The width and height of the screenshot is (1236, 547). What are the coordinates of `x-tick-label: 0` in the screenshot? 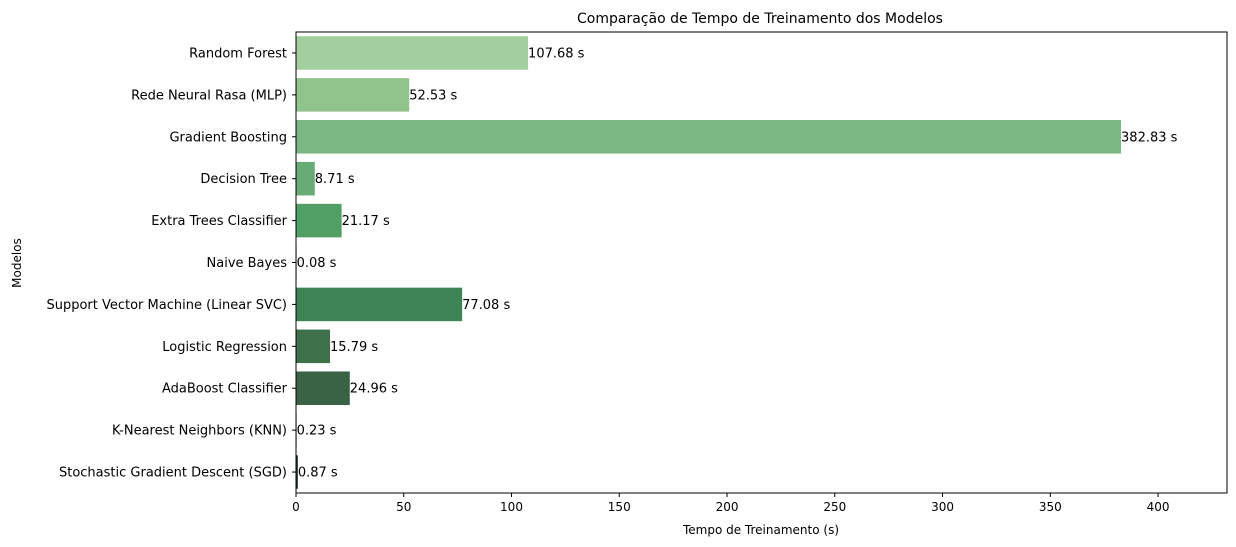 It's located at (296, 507).